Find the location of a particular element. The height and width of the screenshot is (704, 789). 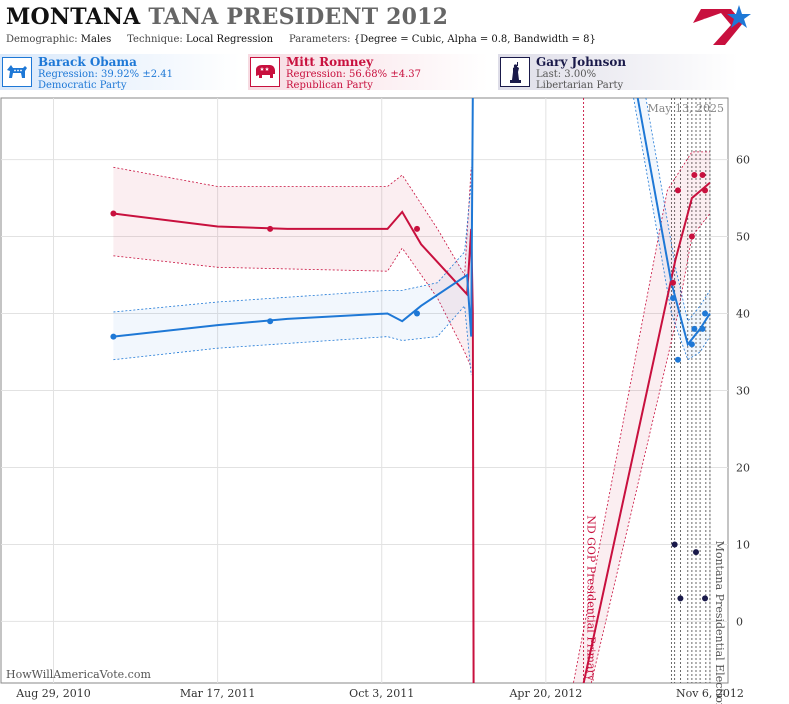

band-upper-late is located at coordinates (678, 210).